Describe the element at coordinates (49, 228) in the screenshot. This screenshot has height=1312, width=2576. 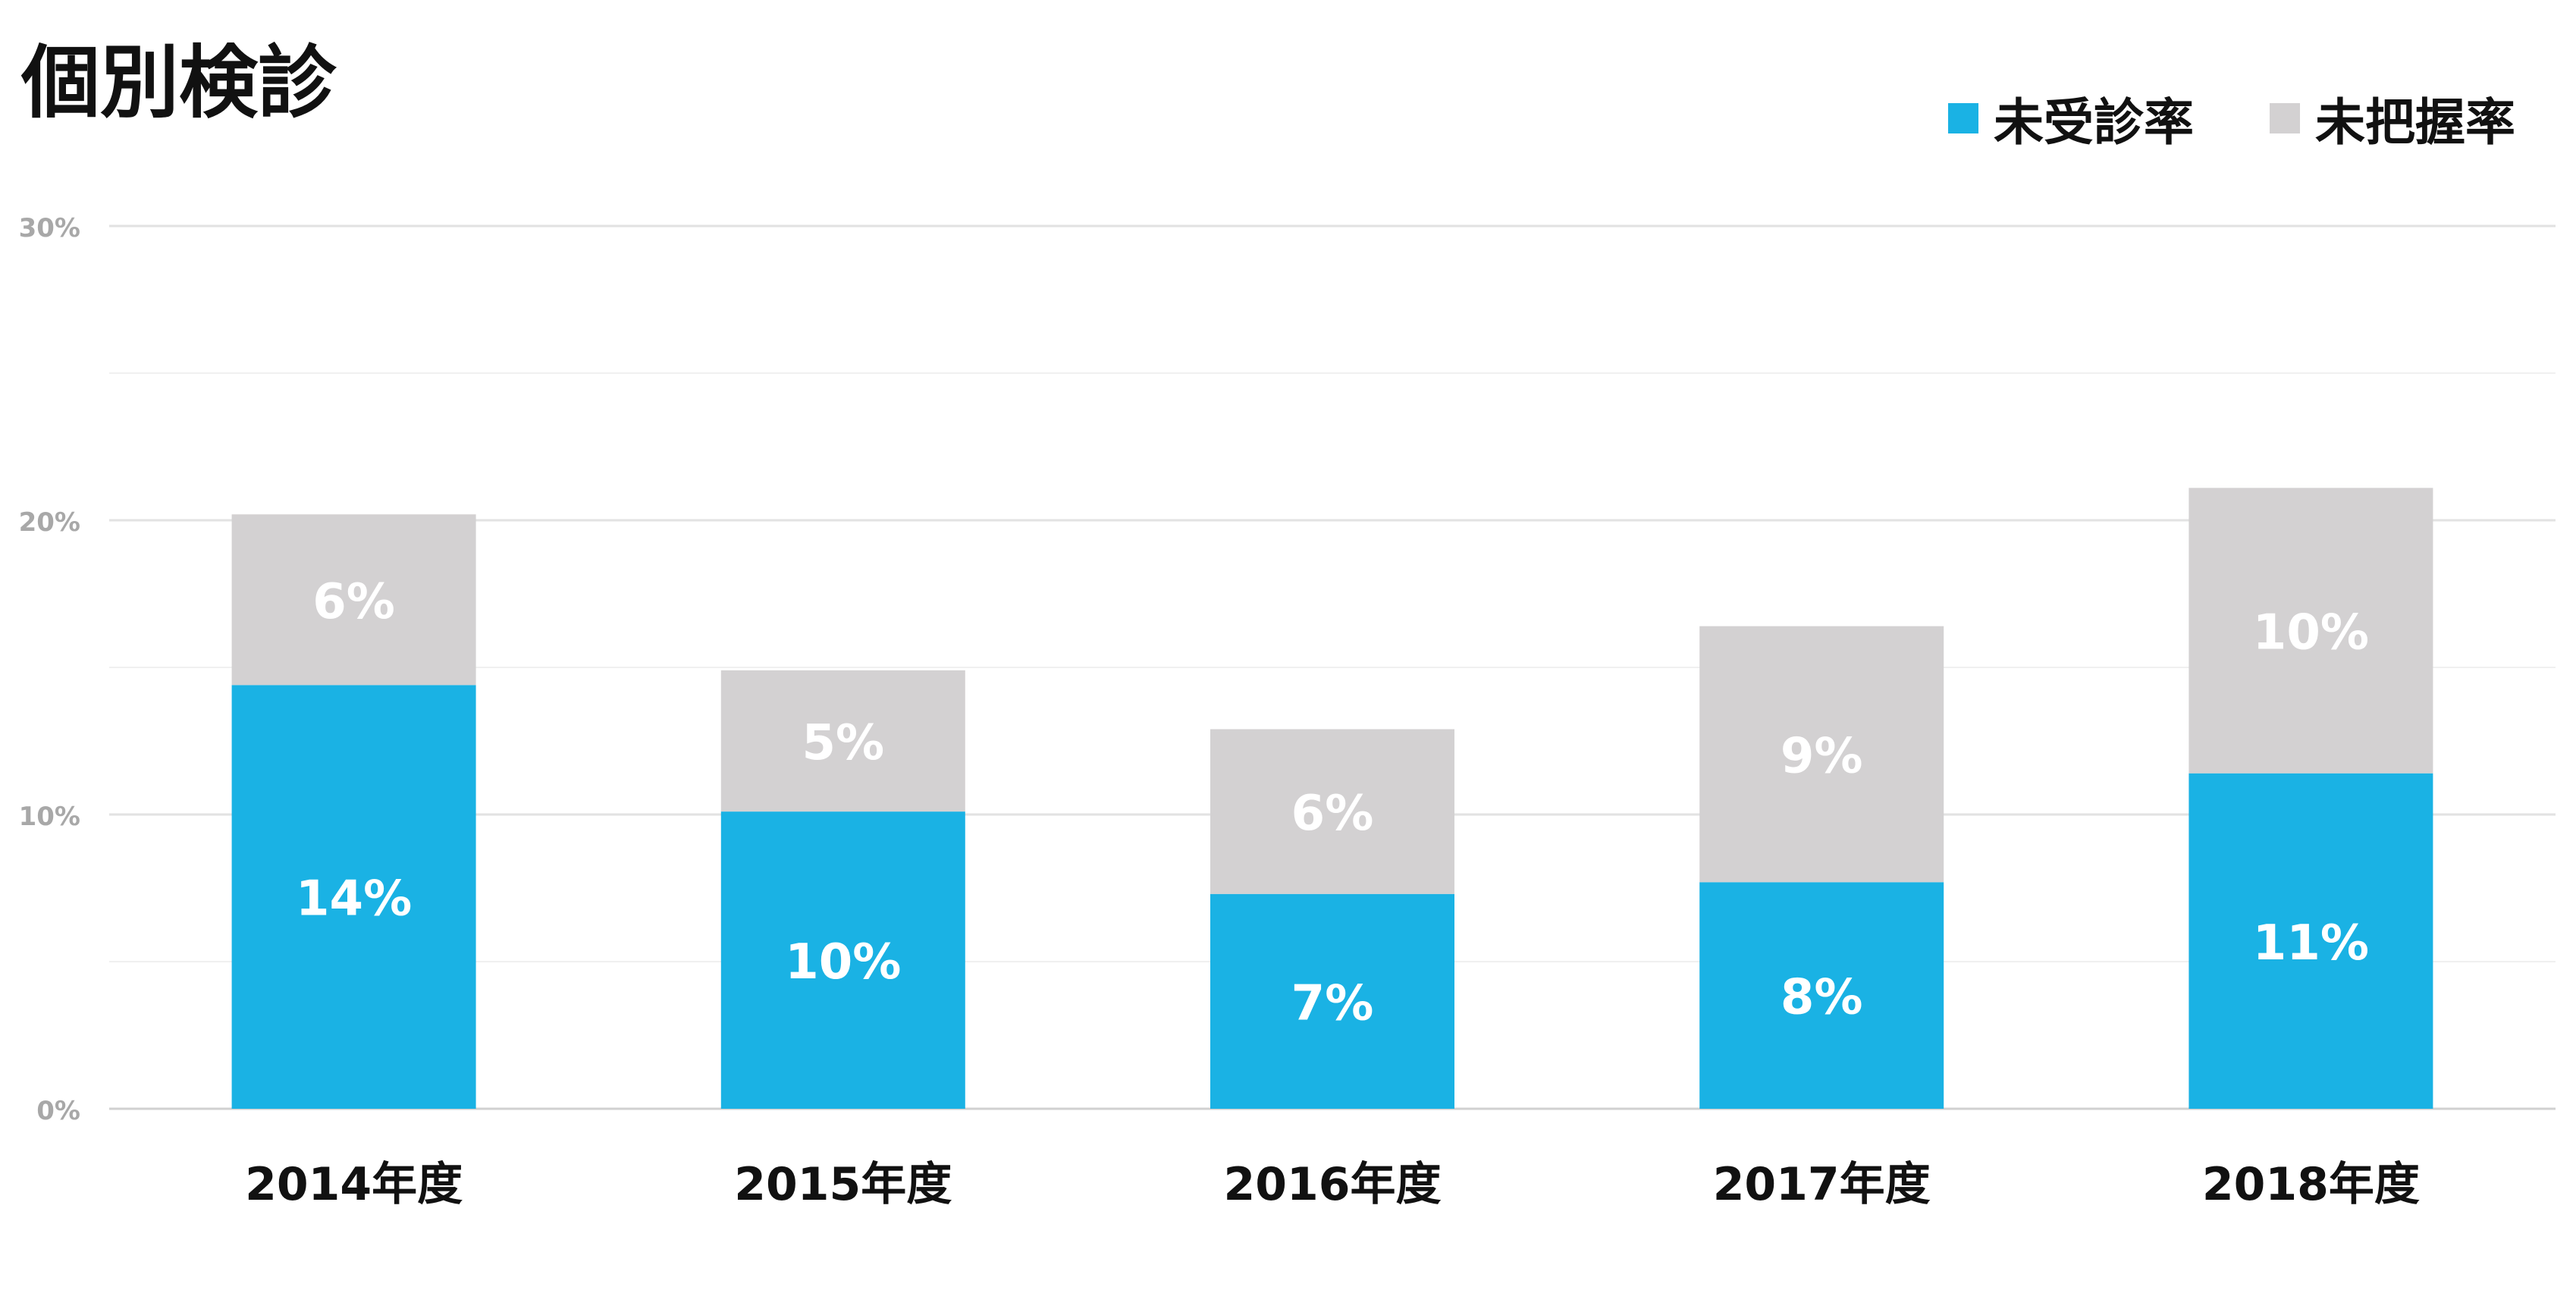
I see `y-tick-label: 30%` at that location.